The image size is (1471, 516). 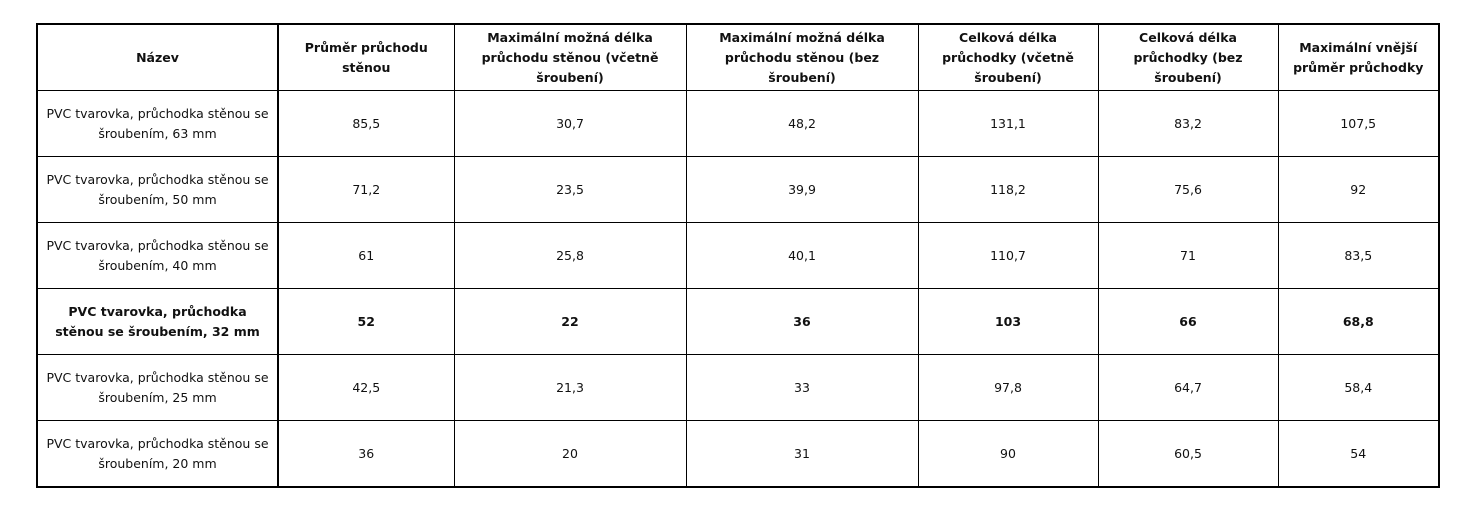 I want to click on header-name: Název, so click(x=157, y=57).